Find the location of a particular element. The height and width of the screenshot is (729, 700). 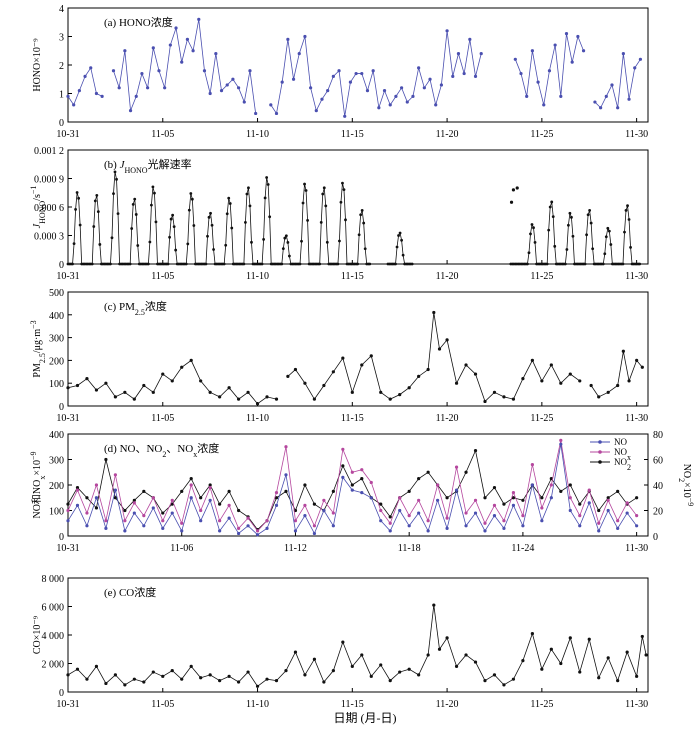

series-line is located at coordinates (357, 646).